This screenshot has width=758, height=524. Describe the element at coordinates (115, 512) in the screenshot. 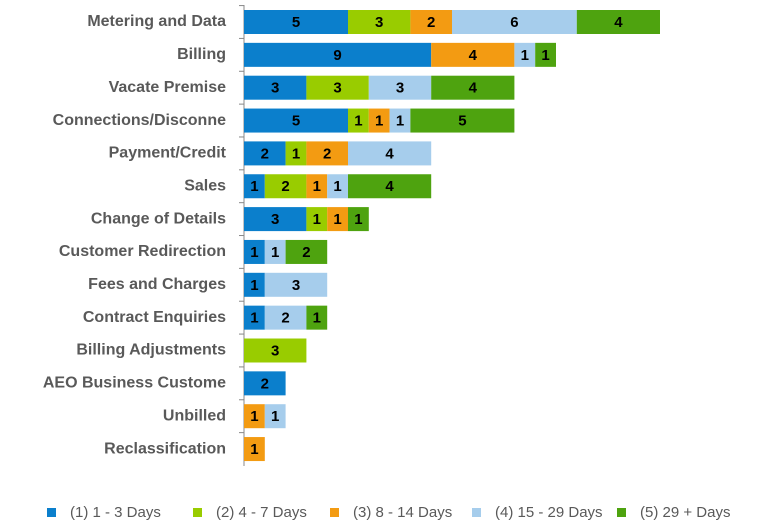

I see `legend-label: (1) 1 - 3 Days` at that location.